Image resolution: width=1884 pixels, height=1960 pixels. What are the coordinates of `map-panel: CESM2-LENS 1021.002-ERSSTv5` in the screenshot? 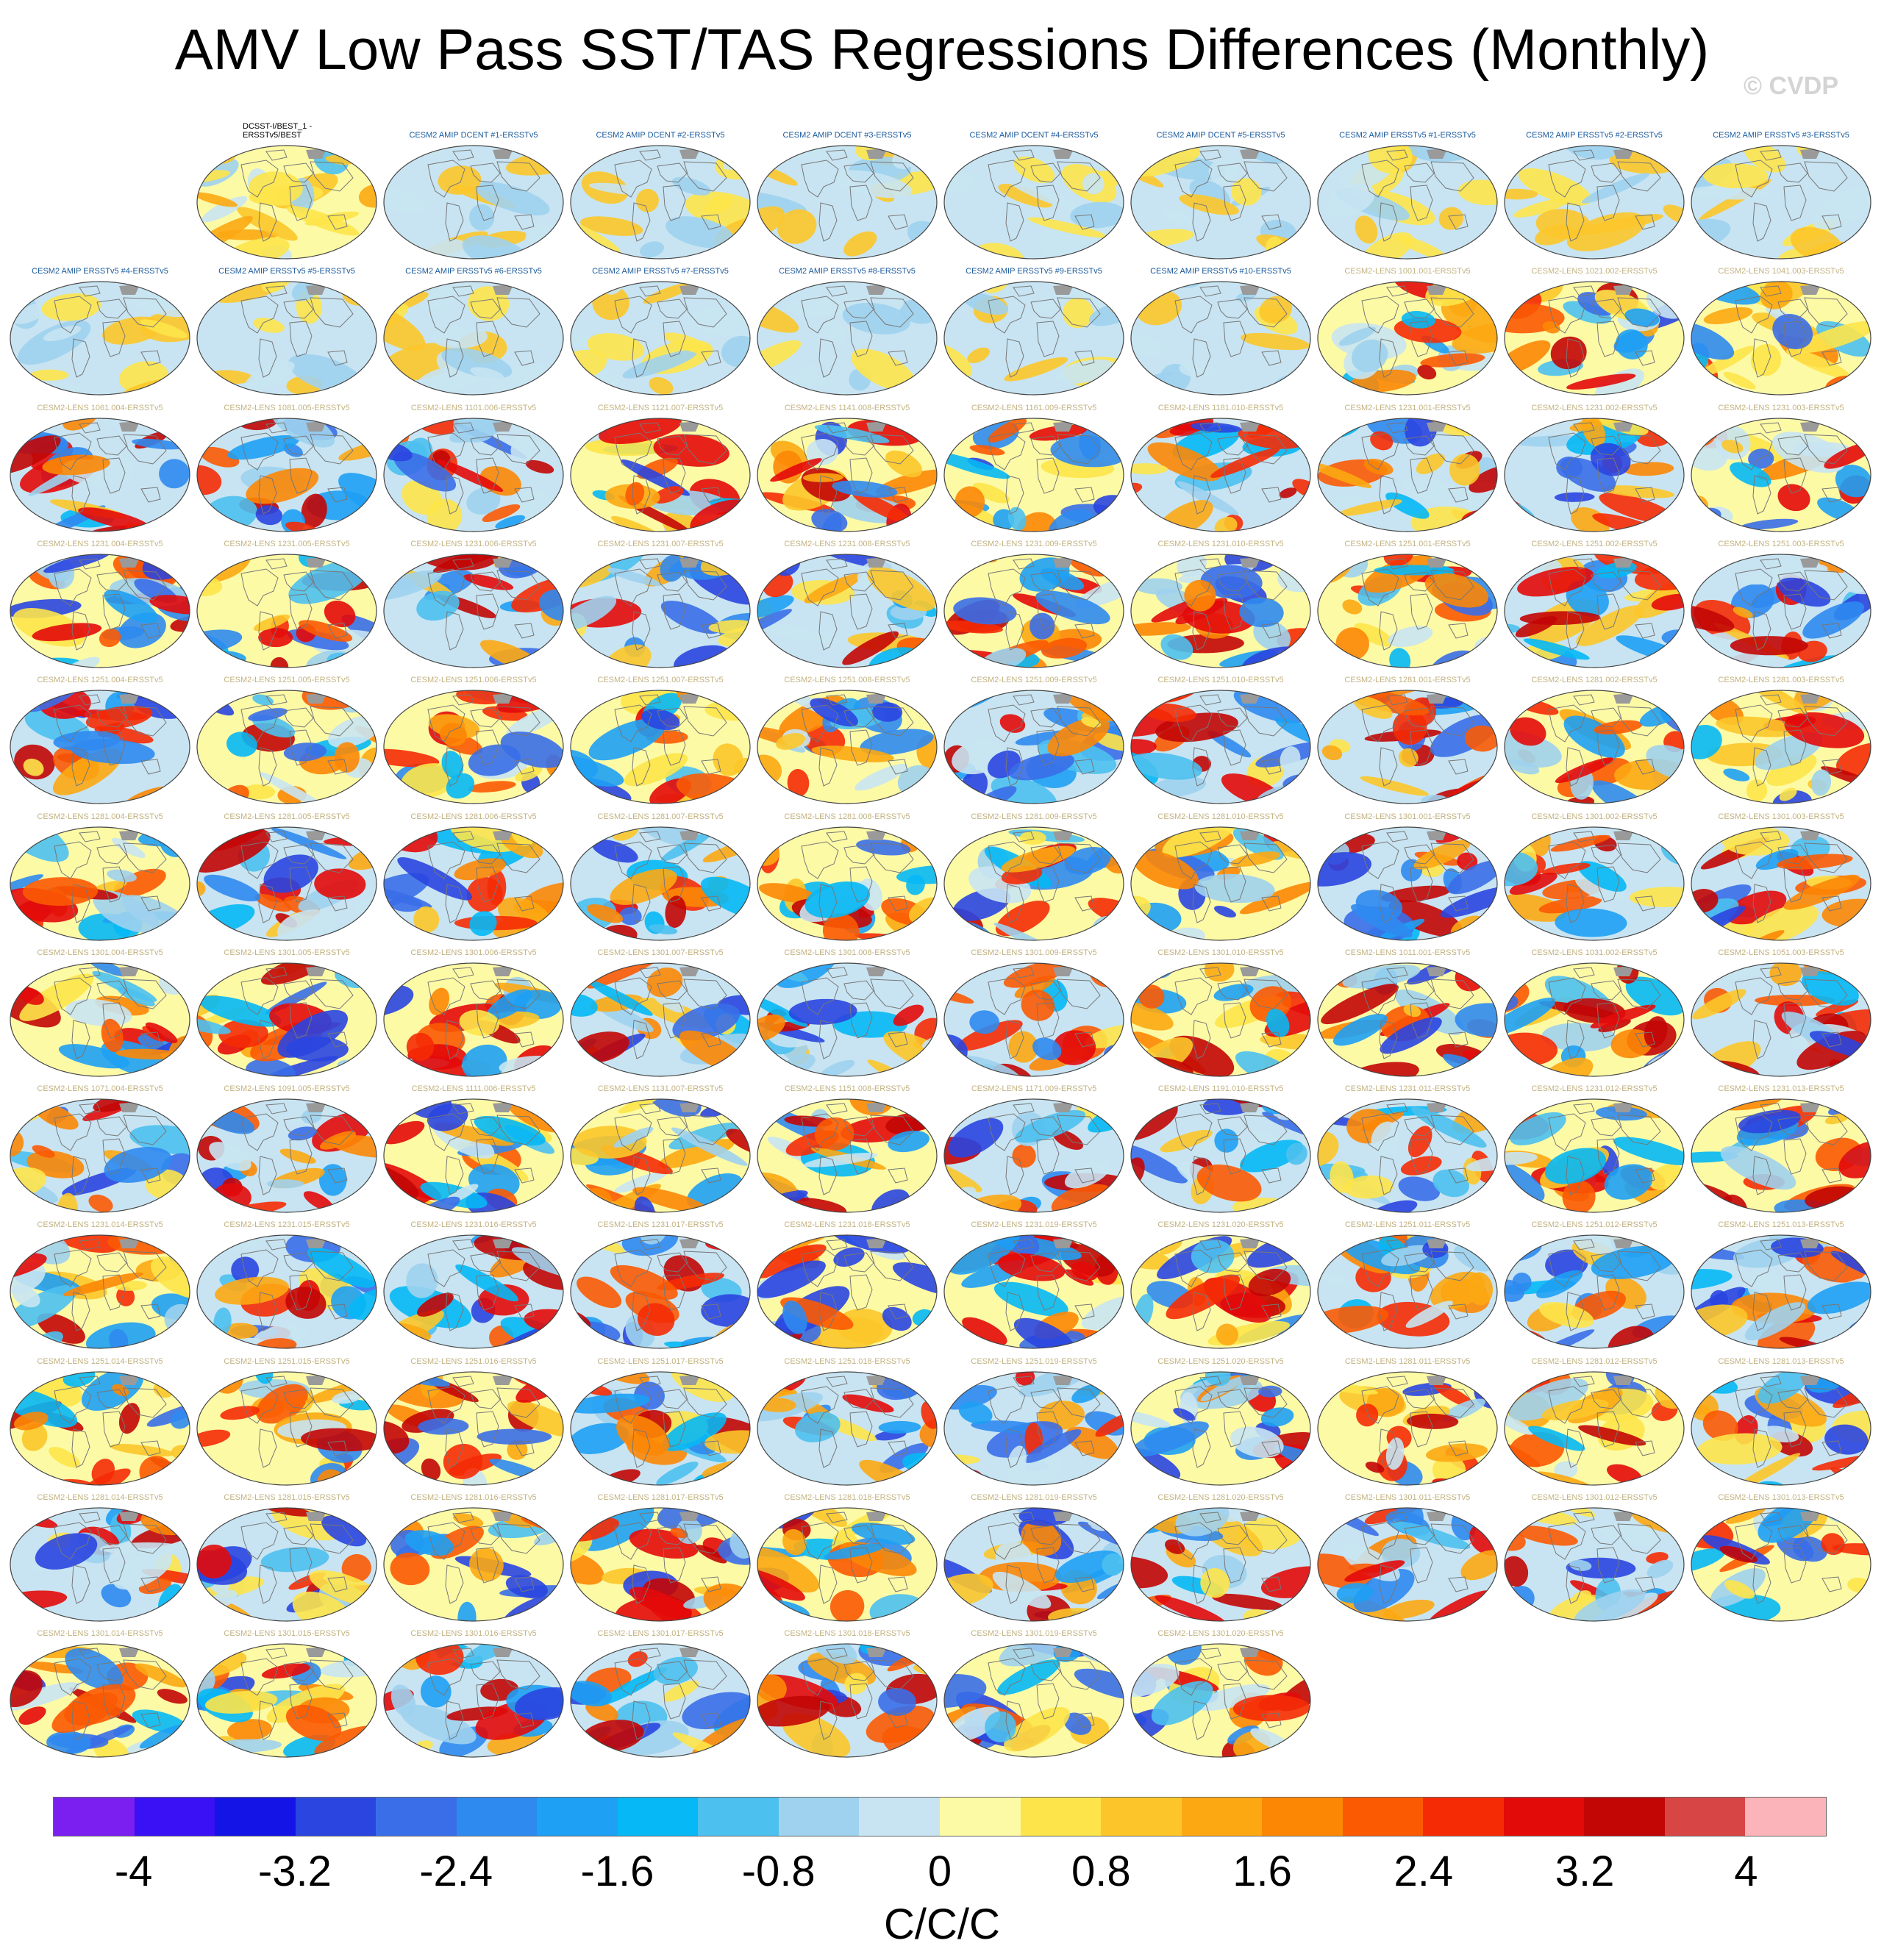 It's located at (1594, 333).